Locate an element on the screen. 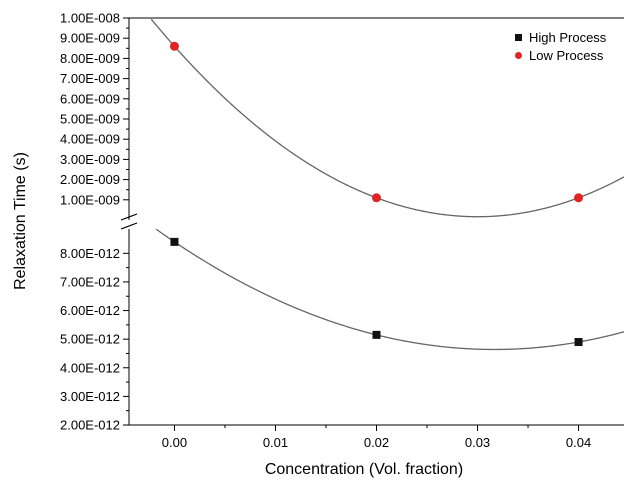 Image resolution: width=624 pixels, height=483 pixels. x-tick-label-2: 0.02 is located at coordinates (376, 442).